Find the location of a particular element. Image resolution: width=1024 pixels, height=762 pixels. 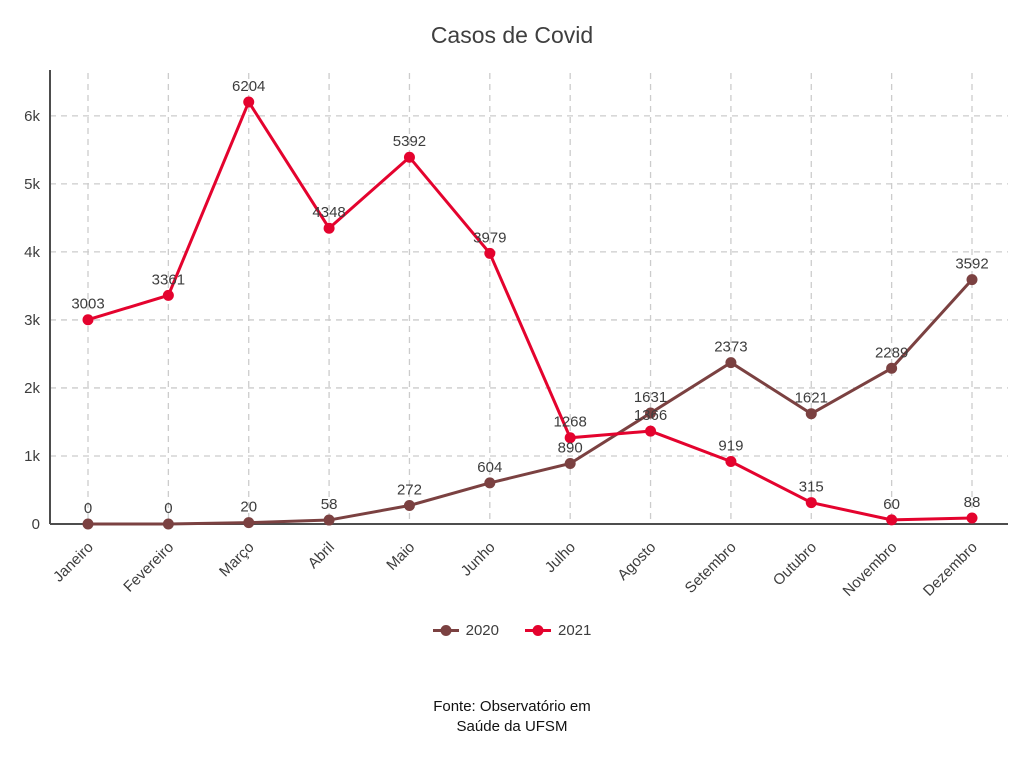

legend-label-2020: 2020 is located at coordinates (482, 630).